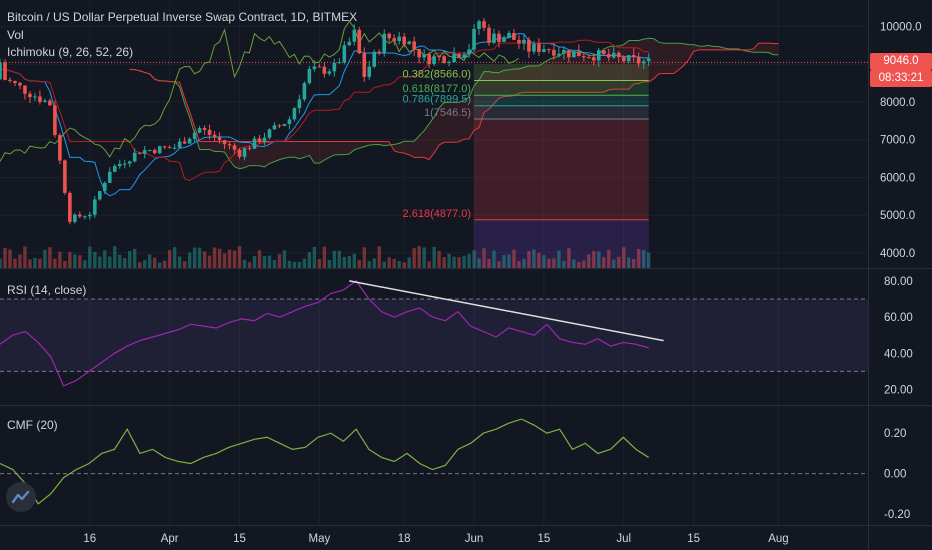  Describe the element at coordinates (260, 91) in the screenshot. I see `chikou-line` at that location.